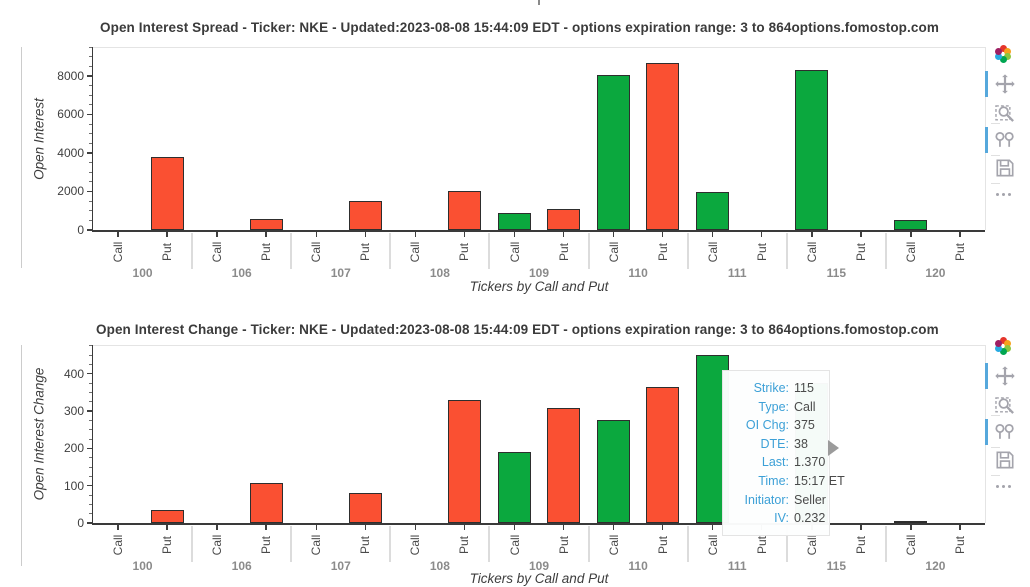 This screenshot has height=587, width=1030. Describe the element at coordinates (21, 455) in the screenshot. I see `chart2-card-left-border` at that location.